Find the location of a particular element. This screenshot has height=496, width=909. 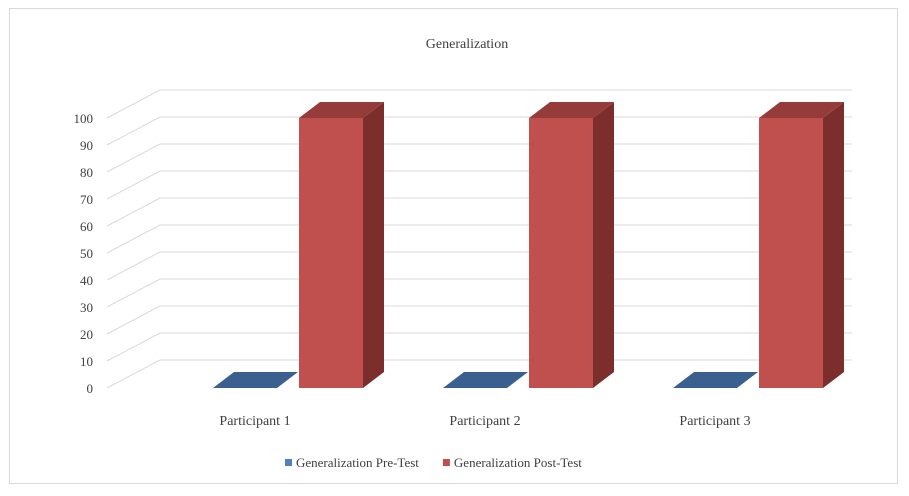

y-tick-label: 10 is located at coordinates (86, 361).